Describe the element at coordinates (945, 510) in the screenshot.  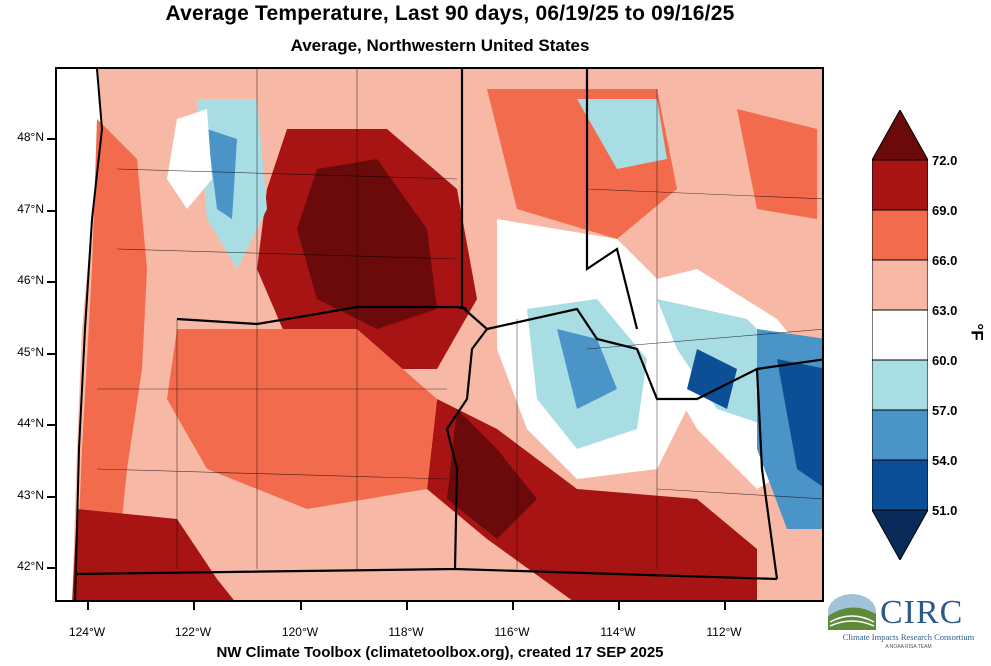
I see `colorbar-label: 51.0` at that location.